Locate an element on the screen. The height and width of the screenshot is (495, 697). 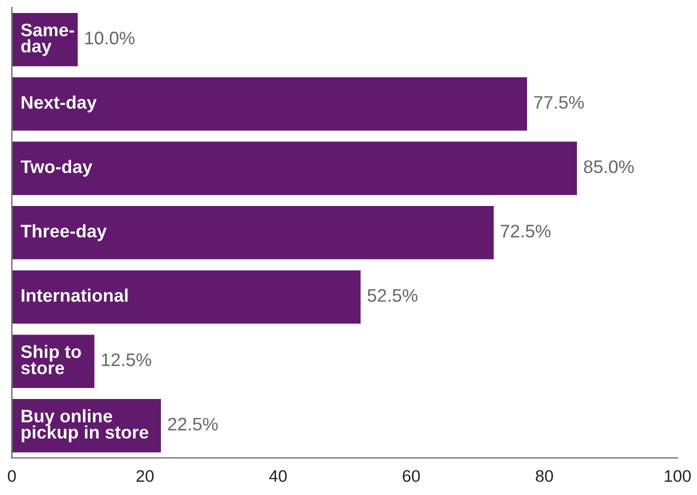
y-tick-label: Same- day is located at coordinates (47, 40).